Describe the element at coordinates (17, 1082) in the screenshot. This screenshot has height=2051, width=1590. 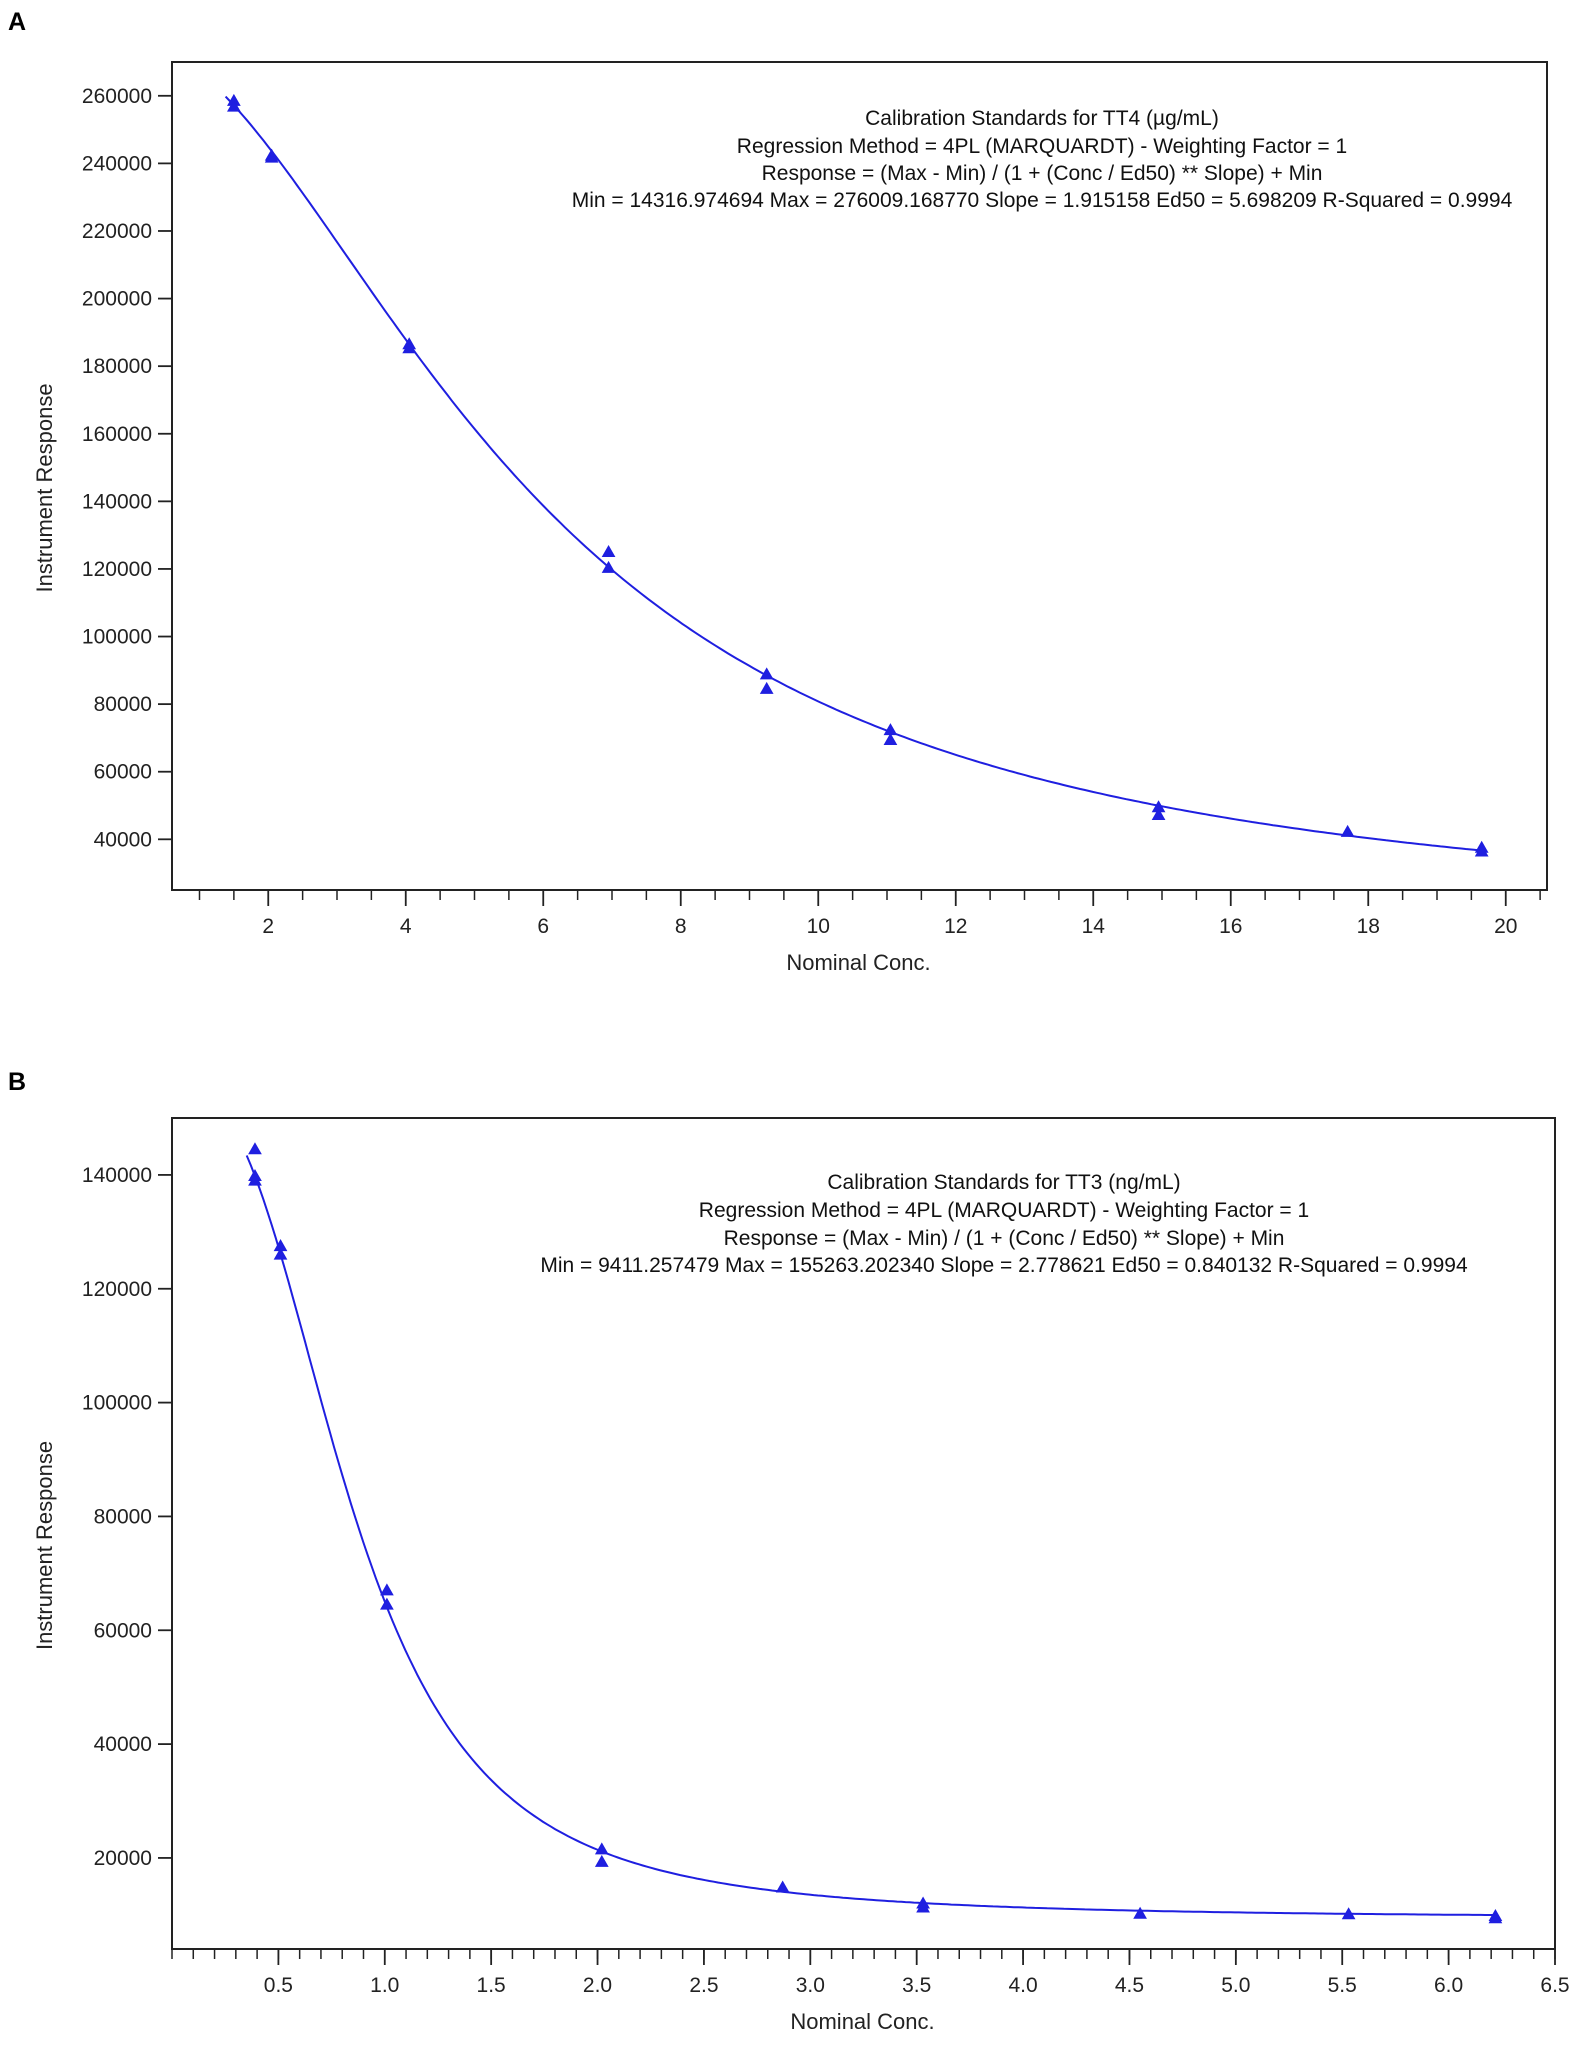
I see `panel-label-b: B` at that location.